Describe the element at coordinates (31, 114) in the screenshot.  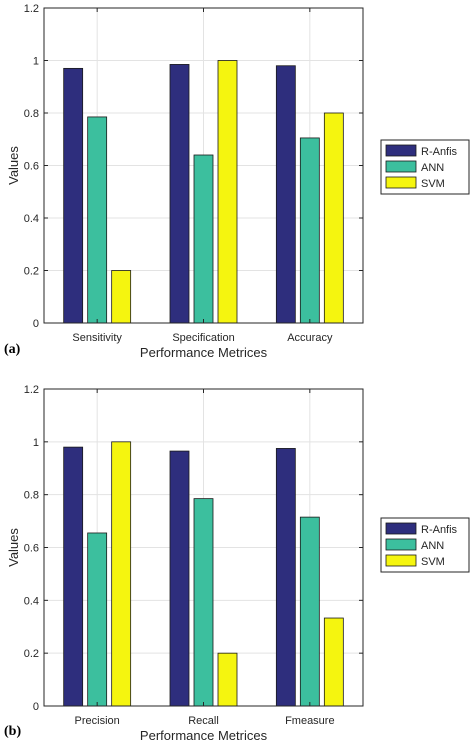
I see `chart-1-y-tick-label: 0.8` at that location.